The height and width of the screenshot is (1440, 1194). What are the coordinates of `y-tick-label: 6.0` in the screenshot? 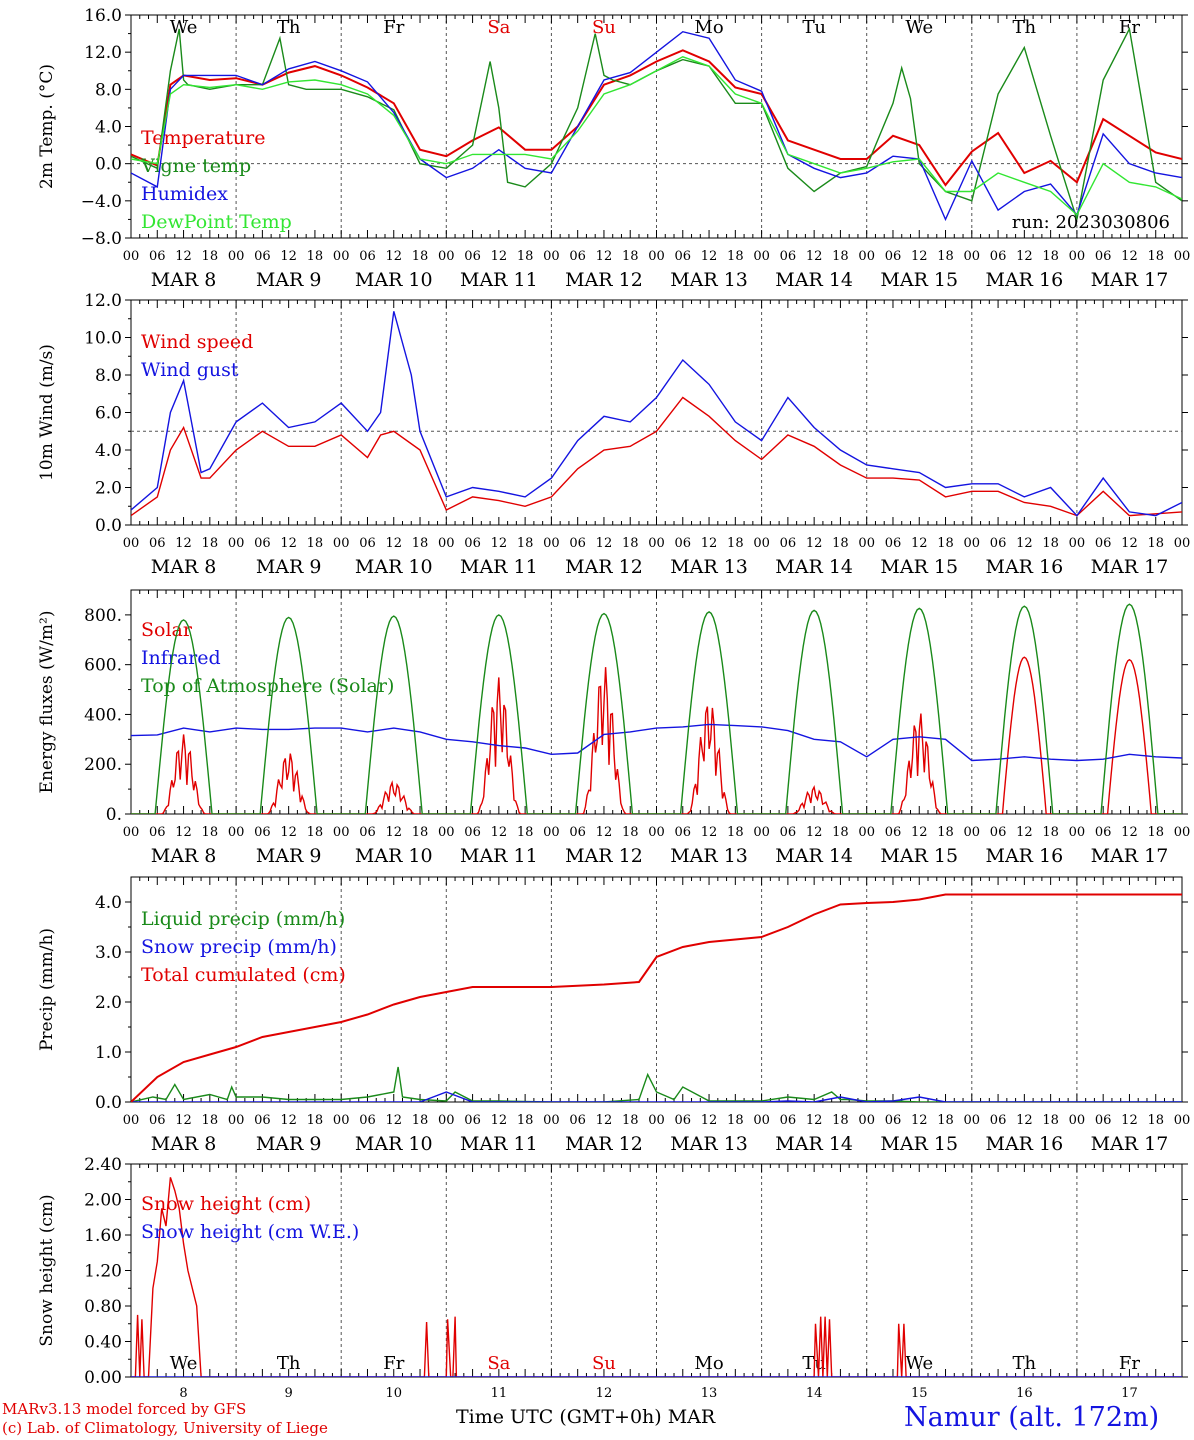 It's located at (108, 414).